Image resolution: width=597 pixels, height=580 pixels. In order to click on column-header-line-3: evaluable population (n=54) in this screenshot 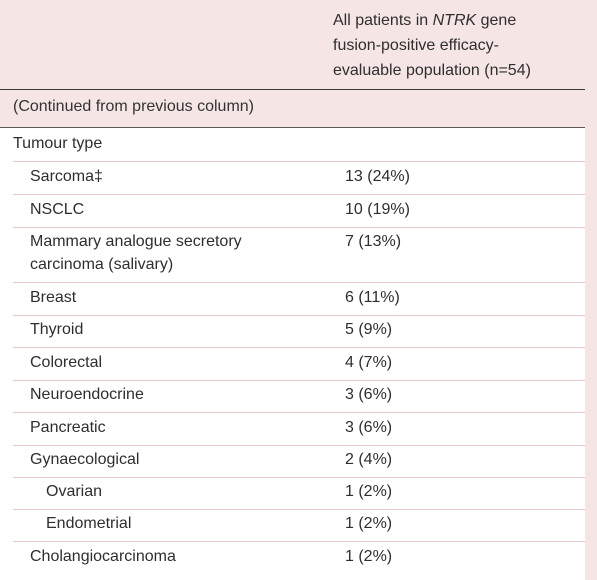, I will do `click(432, 70)`.